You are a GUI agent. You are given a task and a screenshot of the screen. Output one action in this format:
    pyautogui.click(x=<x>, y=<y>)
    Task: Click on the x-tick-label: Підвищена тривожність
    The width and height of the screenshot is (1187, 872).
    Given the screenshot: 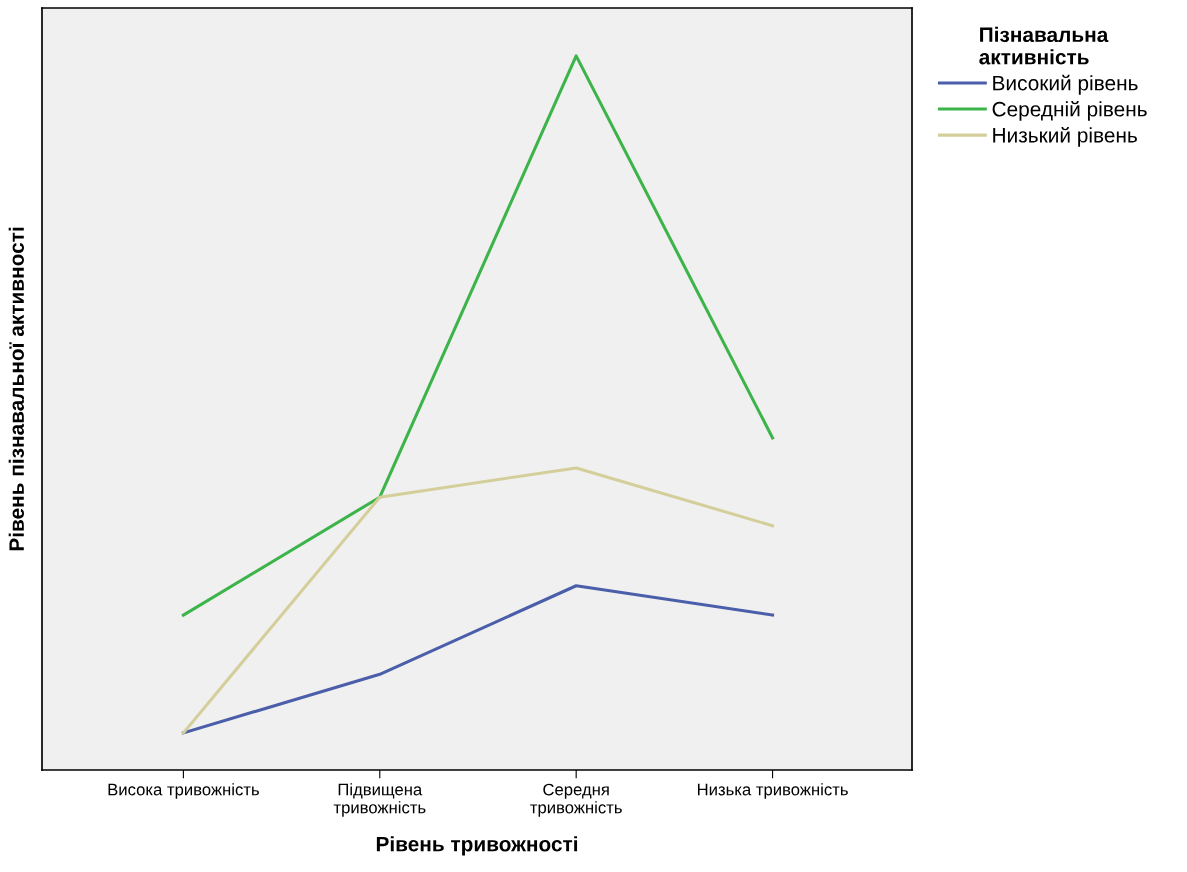 What is the action you would take?
    pyautogui.click(x=379, y=800)
    